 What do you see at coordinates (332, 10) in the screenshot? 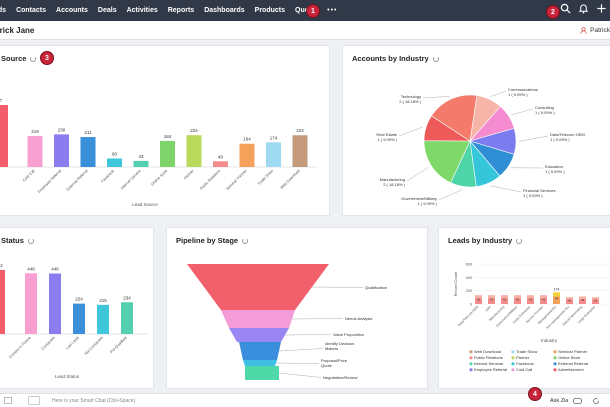
I see `more-menu-button: •••` at bounding box center [332, 10].